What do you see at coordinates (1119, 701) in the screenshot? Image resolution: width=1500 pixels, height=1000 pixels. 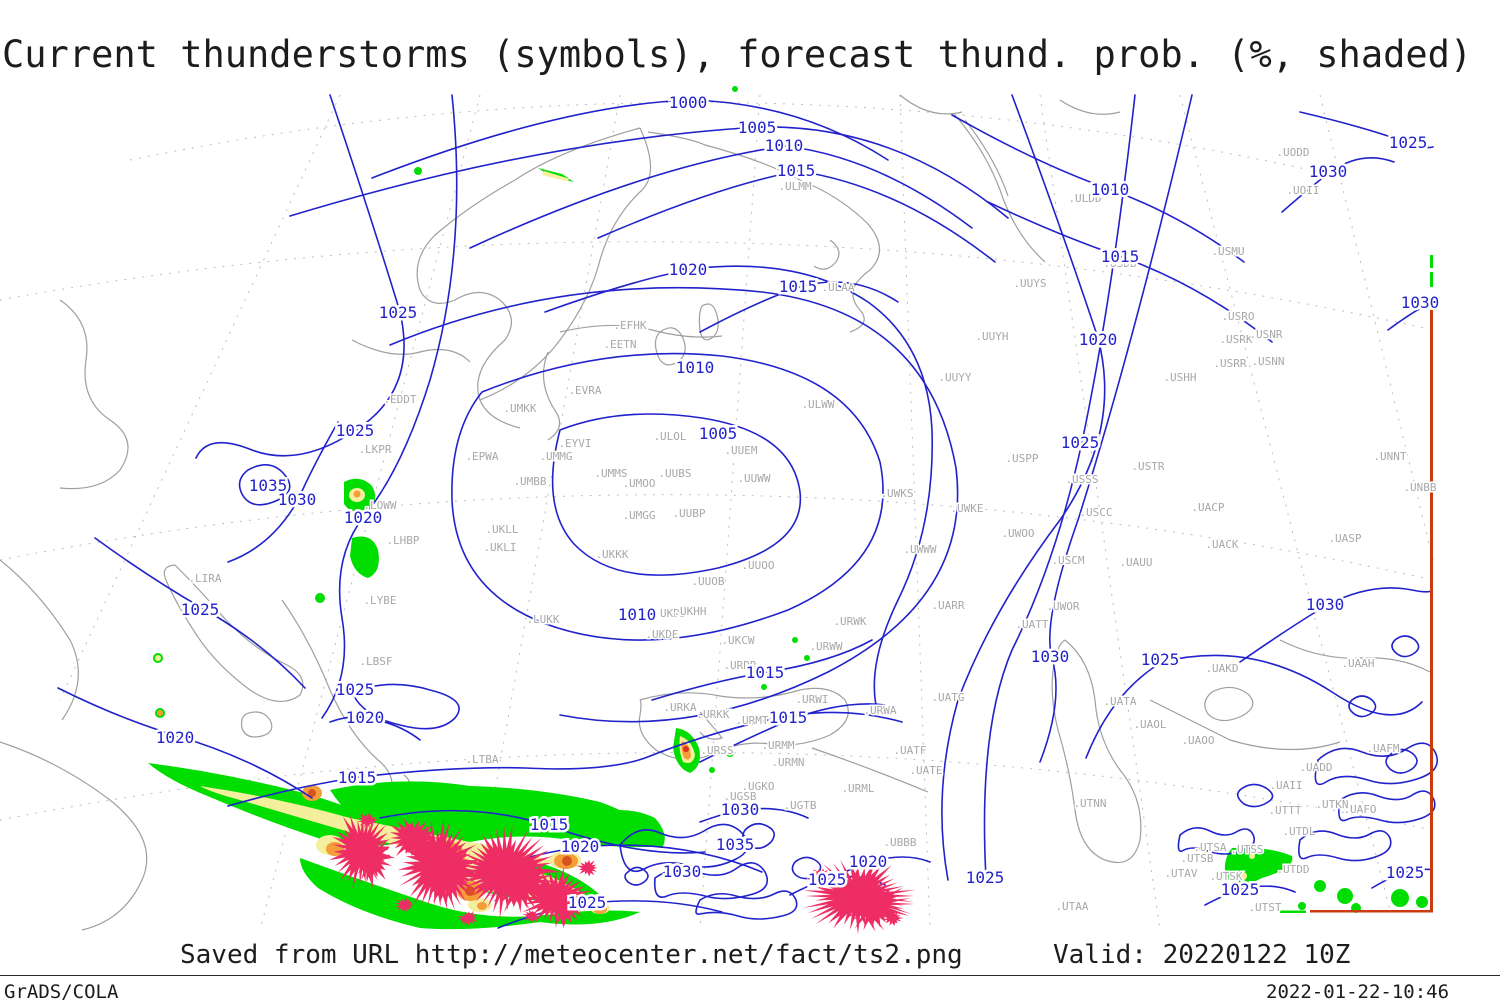 I see `station-label: .UATA` at bounding box center [1119, 701].